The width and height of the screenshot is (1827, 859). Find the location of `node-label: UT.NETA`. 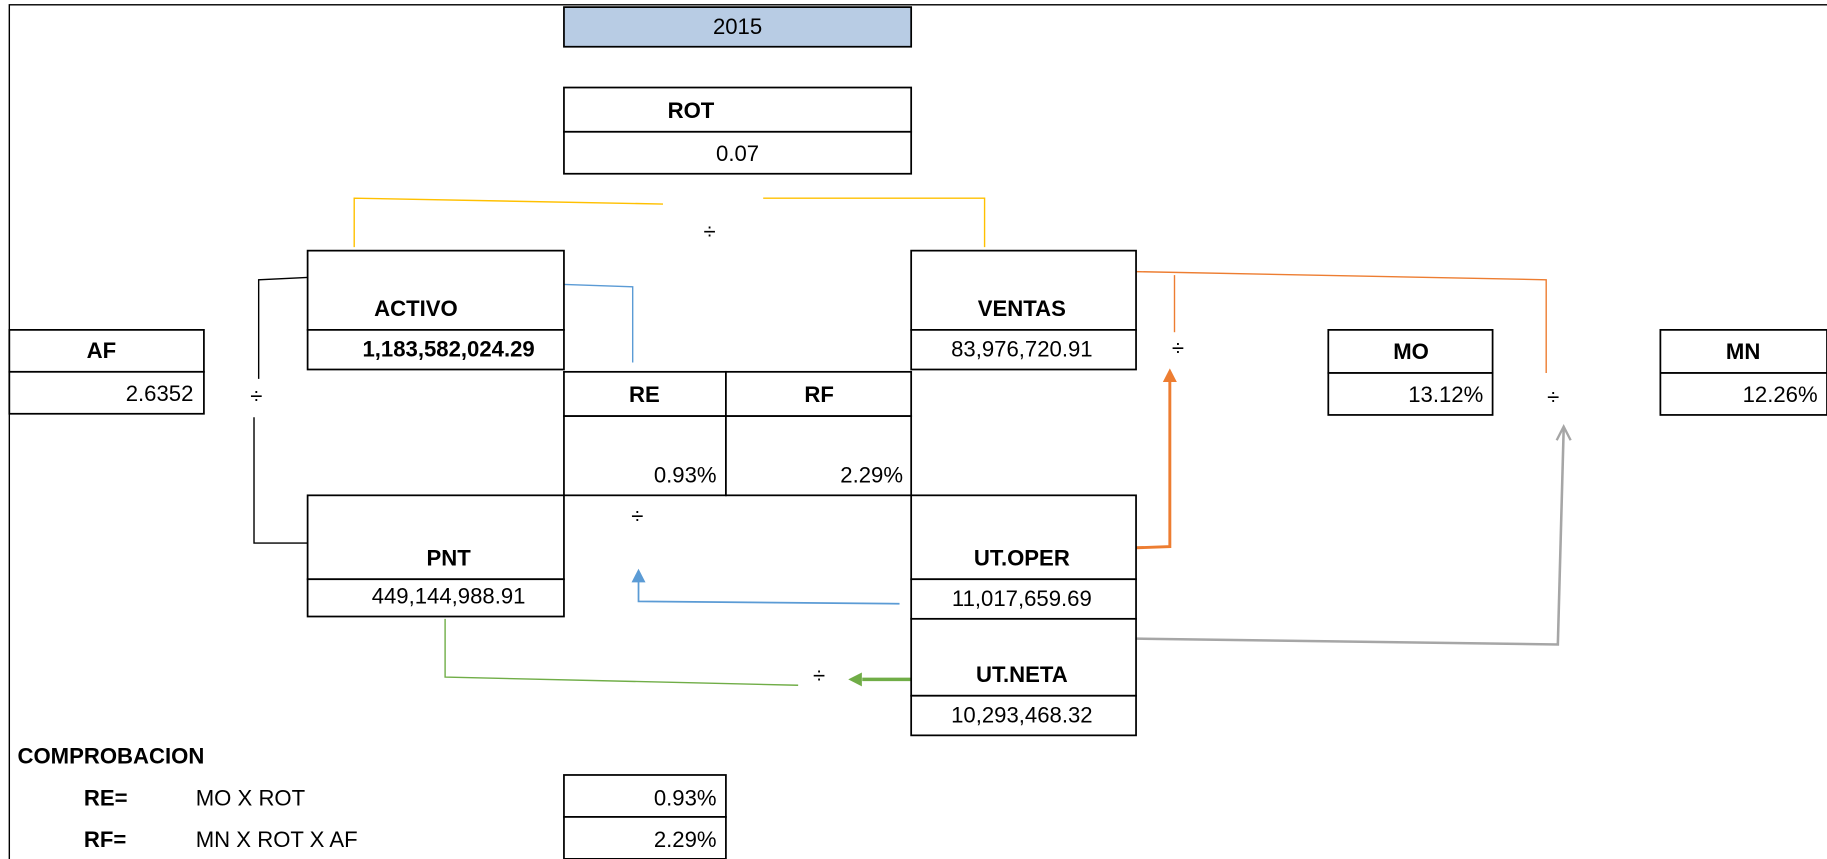

node-label: UT.NETA is located at coordinates (1022, 674).